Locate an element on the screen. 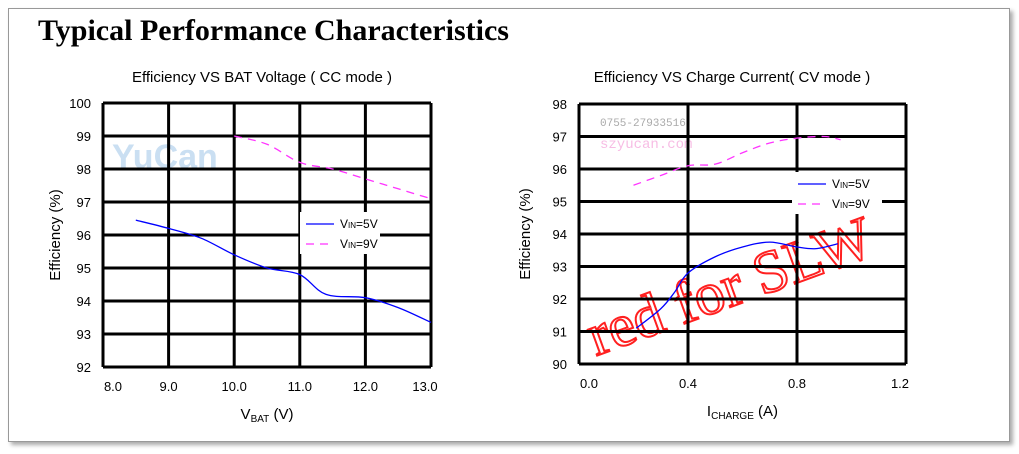  y-tick-label: 100 is located at coordinates (80, 103).